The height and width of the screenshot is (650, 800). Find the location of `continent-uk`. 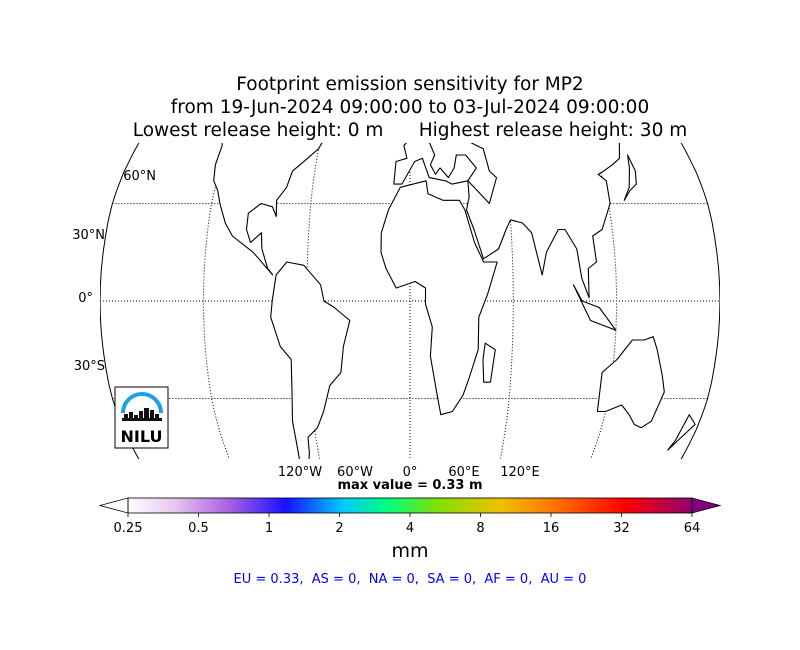

continent-uk is located at coordinates (407, 127).